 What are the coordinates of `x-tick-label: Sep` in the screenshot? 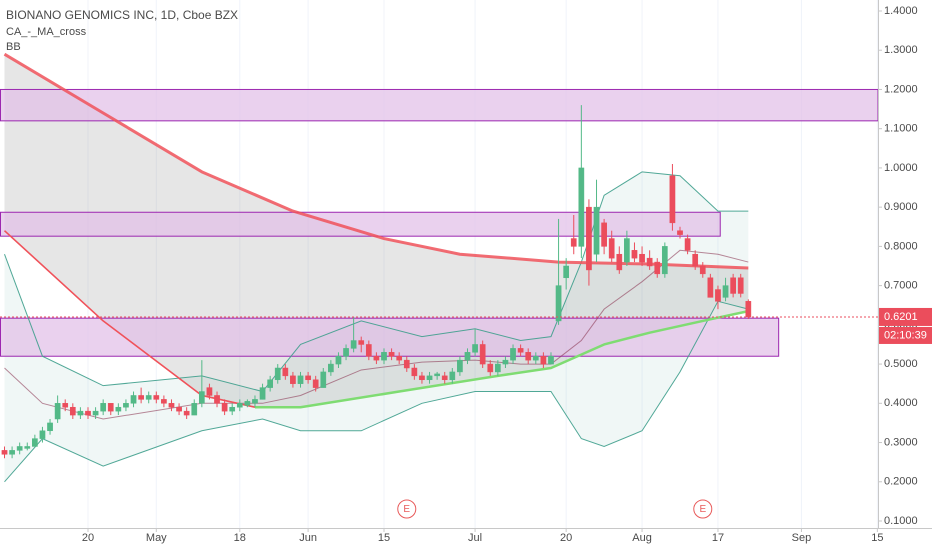 It's located at (802, 538).